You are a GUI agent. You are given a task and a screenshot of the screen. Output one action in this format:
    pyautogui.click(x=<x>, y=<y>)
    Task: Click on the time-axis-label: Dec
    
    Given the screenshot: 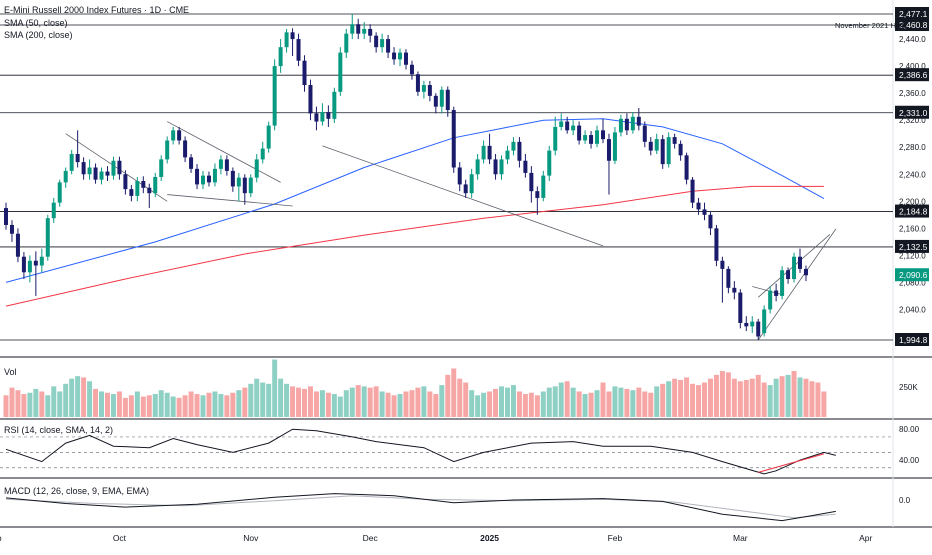 What is the action you would take?
    pyautogui.click(x=371, y=538)
    